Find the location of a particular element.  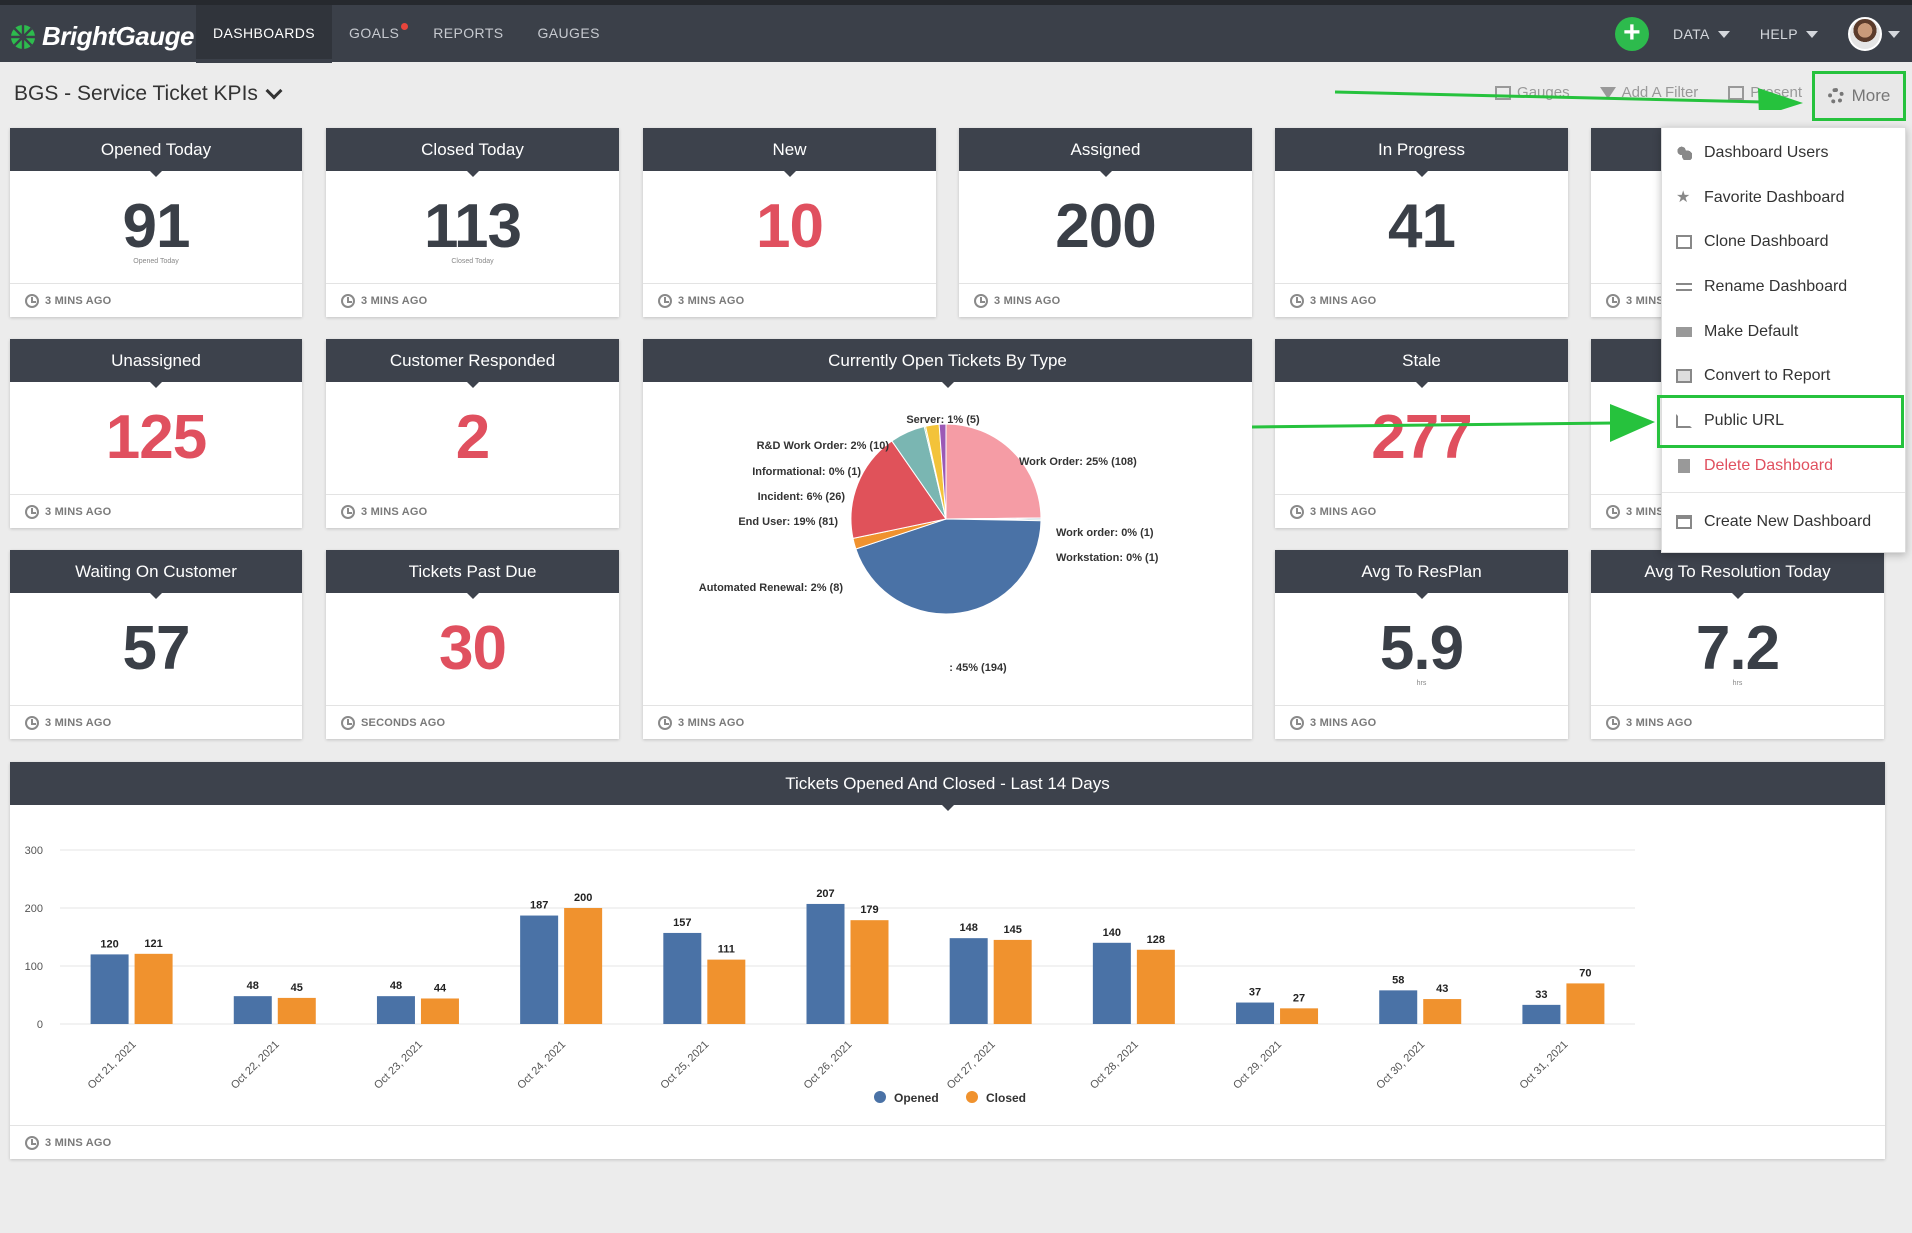

menu-create-new-dashboard: Create New Dashboard is located at coordinates (1783, 522).